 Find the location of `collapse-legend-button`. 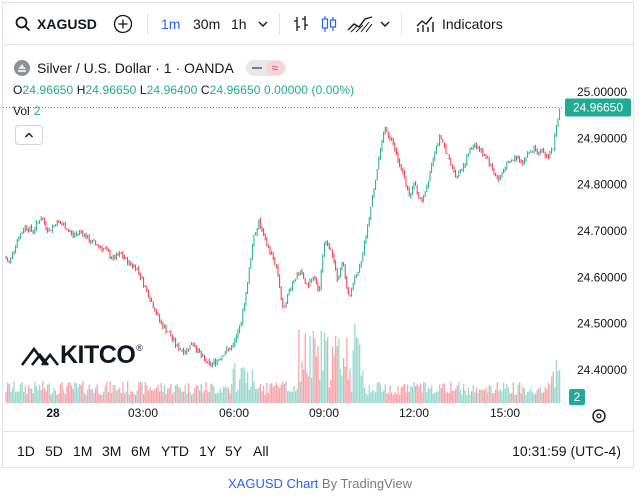

collapse-legend-button is located at coordinates (29, 135).